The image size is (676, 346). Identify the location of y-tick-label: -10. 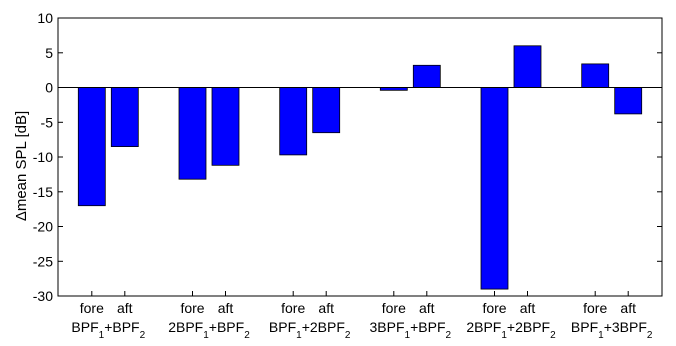
(43, 157).